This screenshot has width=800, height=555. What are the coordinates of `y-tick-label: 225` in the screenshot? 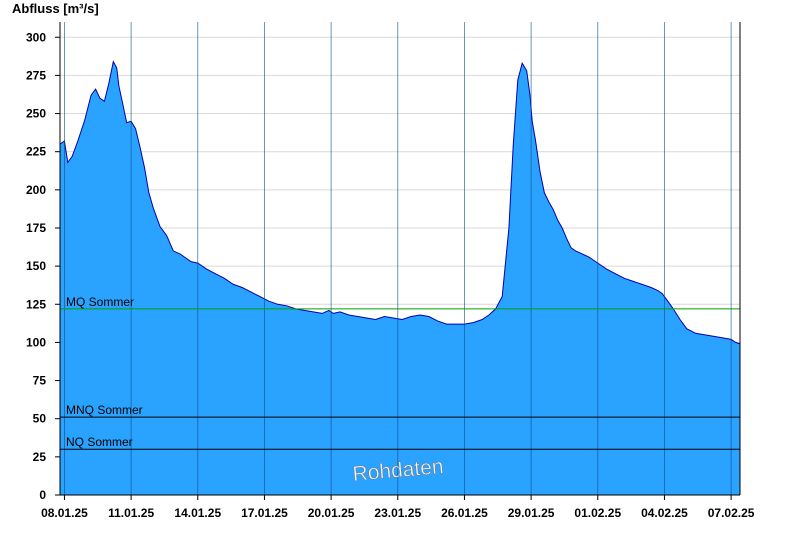 It's located at (36, 152).